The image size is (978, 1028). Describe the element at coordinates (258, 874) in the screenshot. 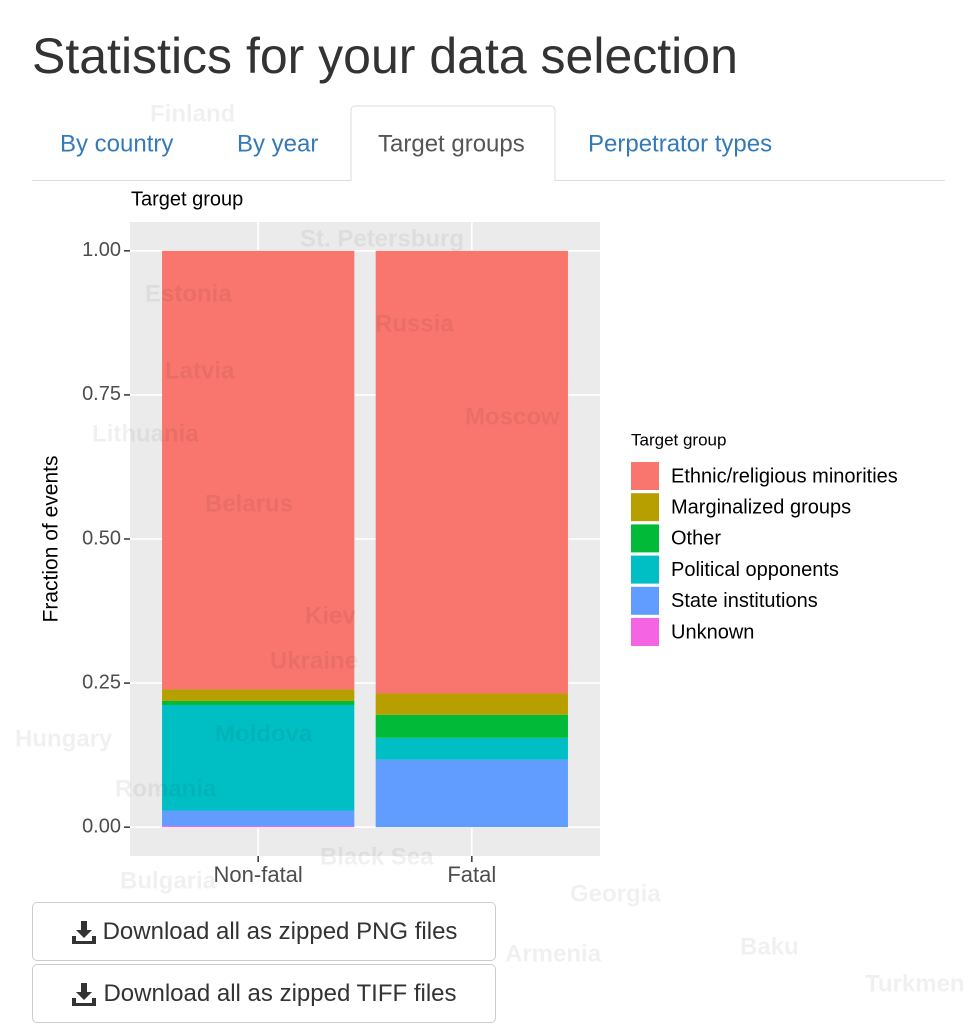

I see `x-tick-label: Non-fatal` at that location.